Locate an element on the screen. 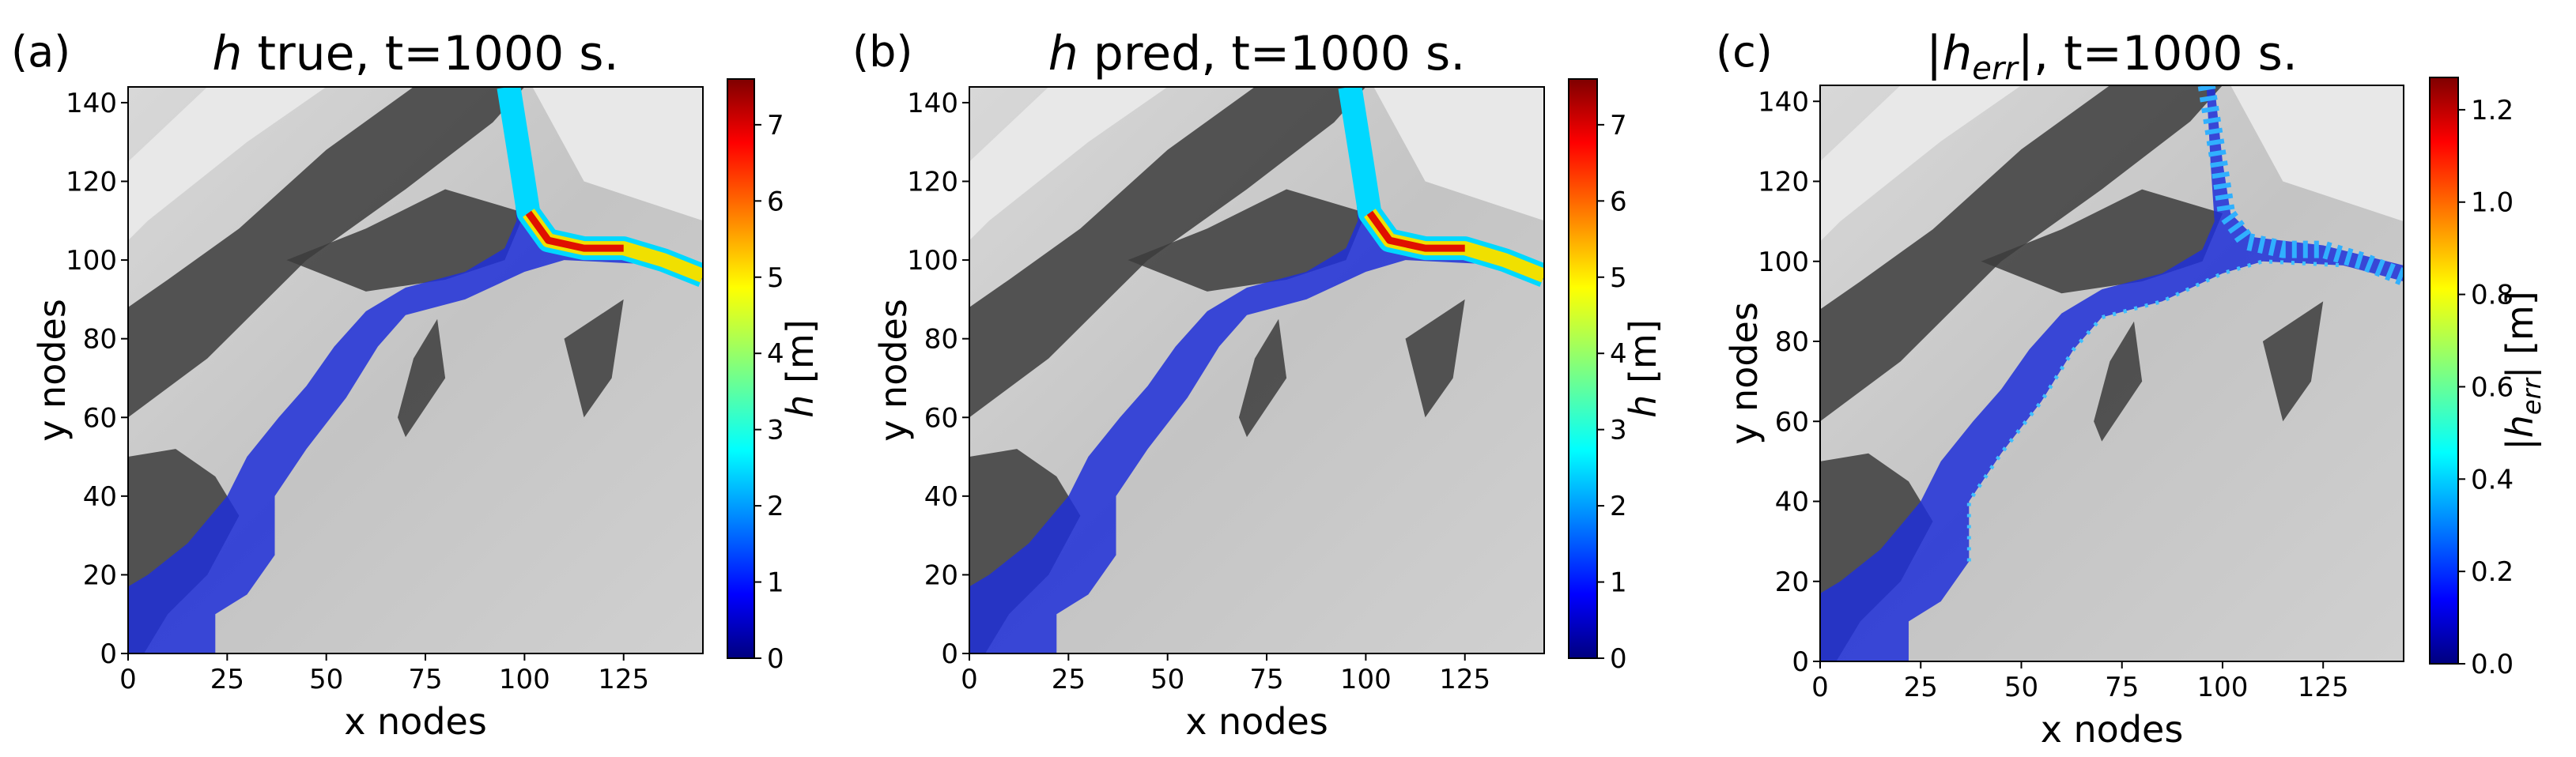 Image resolution: width=2576 pixels, height=757 pixels. colorbar-tick-label: 0.0 is located at coordinates (2492, 664).